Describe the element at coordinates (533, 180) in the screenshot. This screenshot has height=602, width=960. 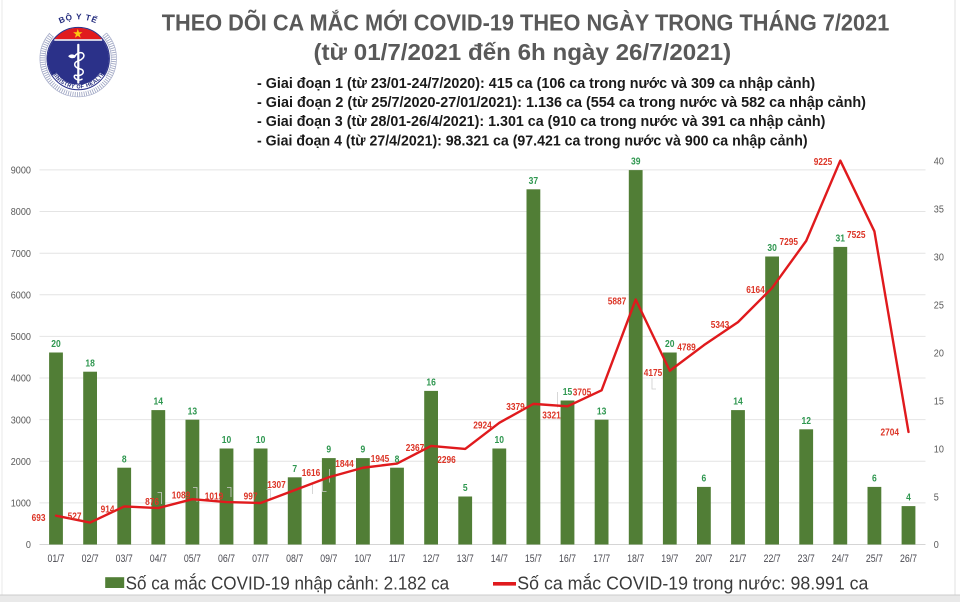
I see `svg-text: 37` at that location.